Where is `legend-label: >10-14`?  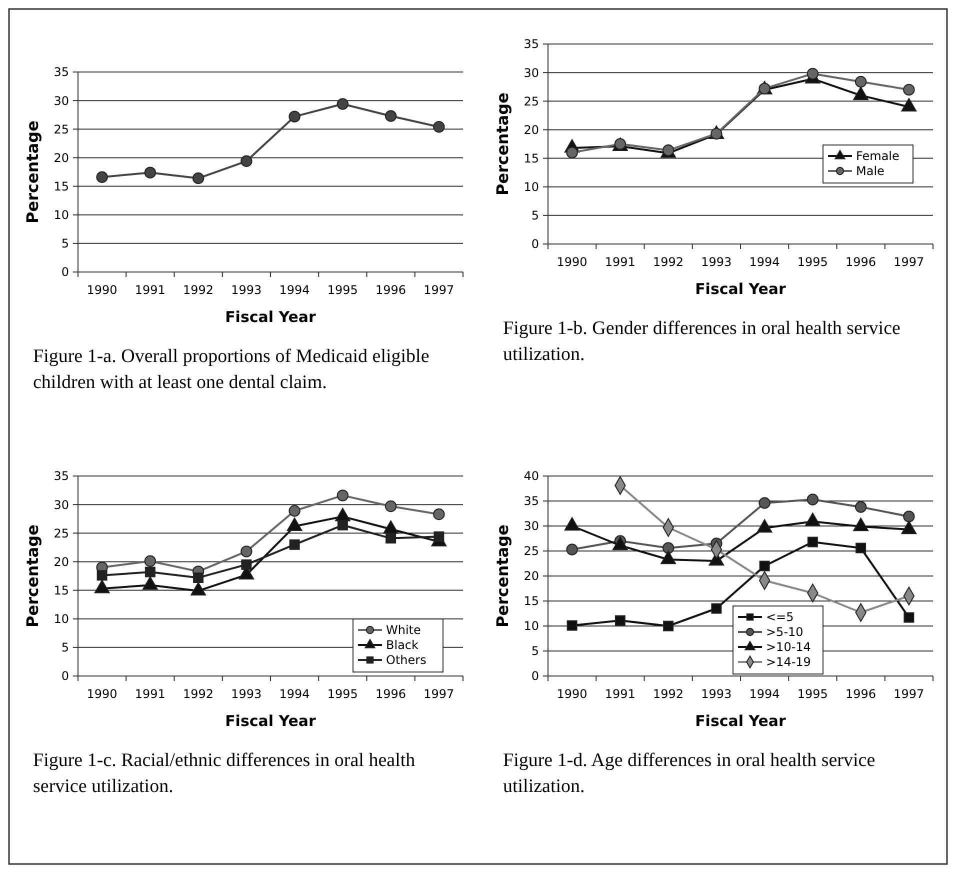
legend-label: >10-14 is located at coordinates (788, 647).